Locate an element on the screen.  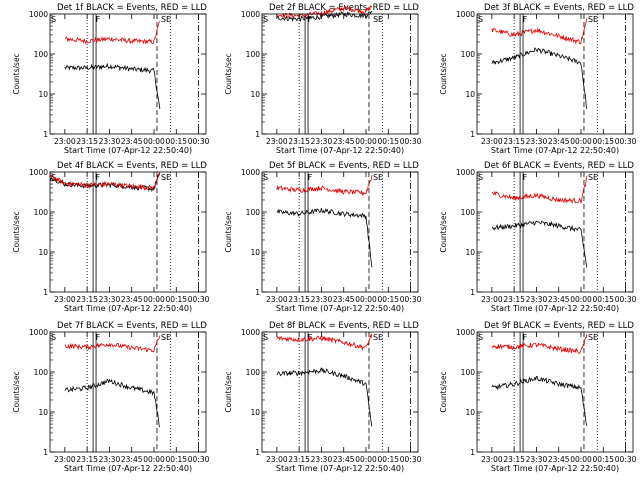
chart-title: Det 9f BLACK = Events, RED = LLD is located at coordinates (559, 326).